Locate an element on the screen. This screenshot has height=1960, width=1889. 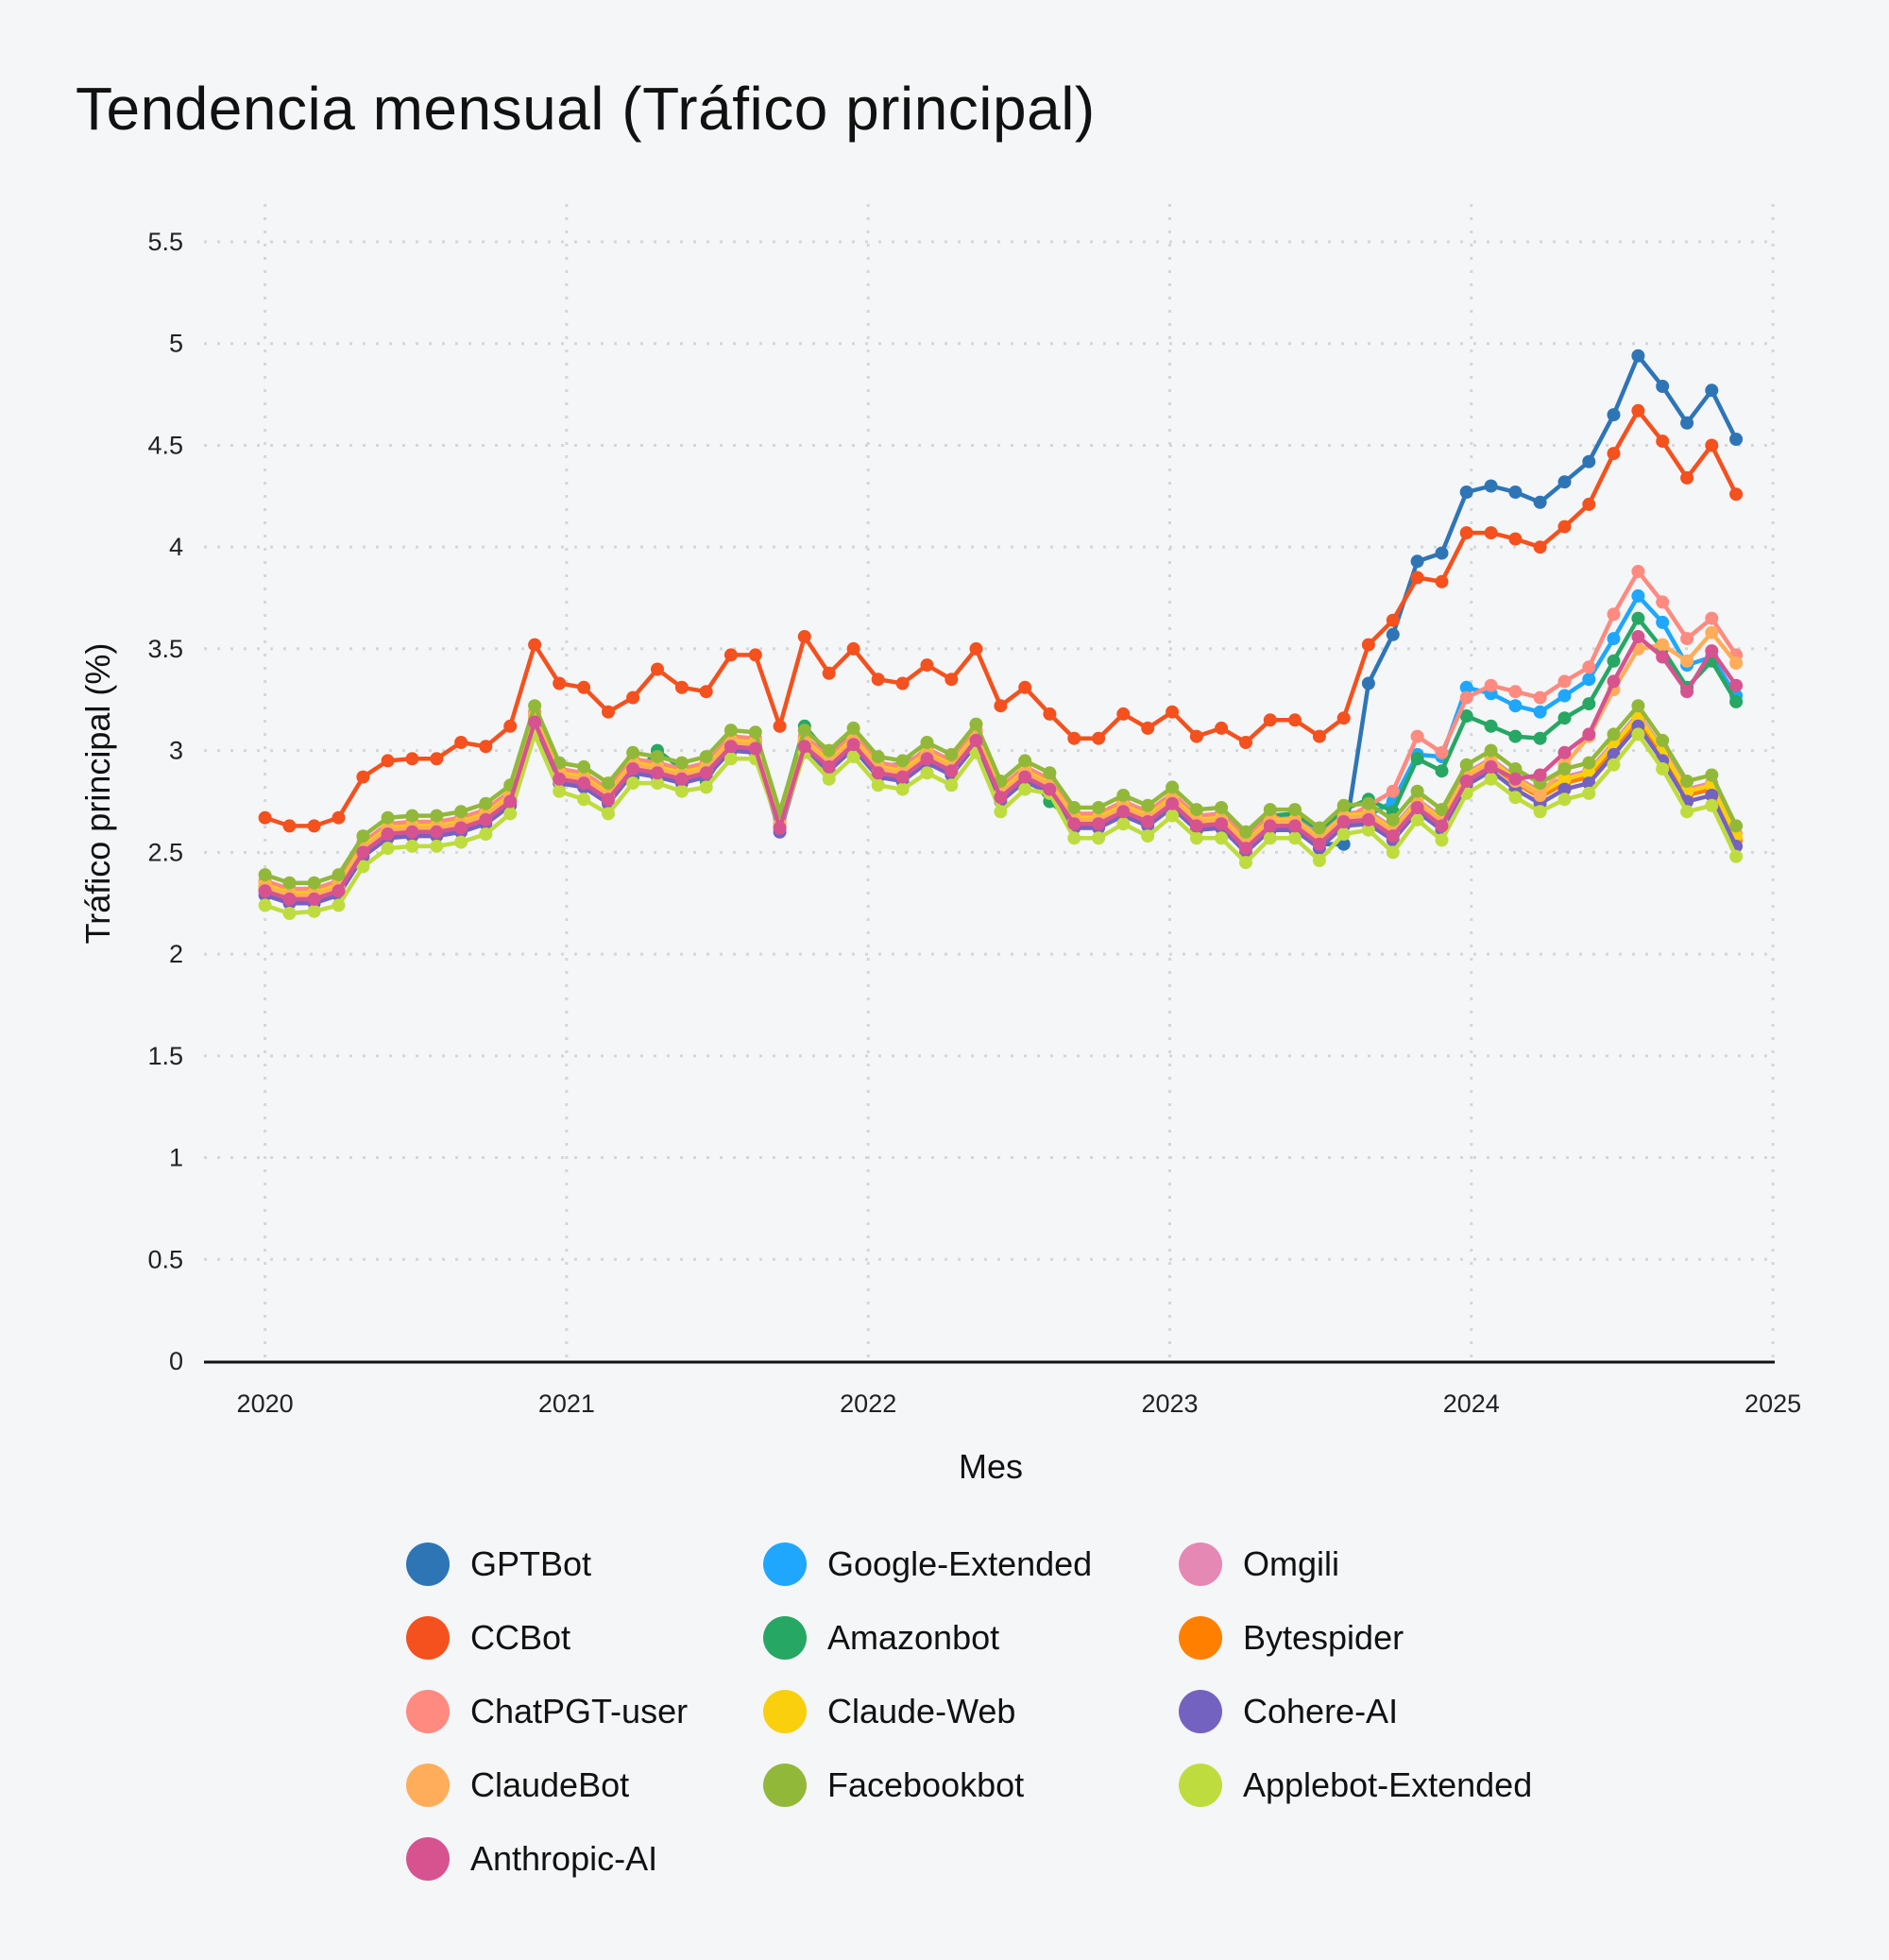
legend-item: Anthropic-AI is located at coordinates (585, 1859).